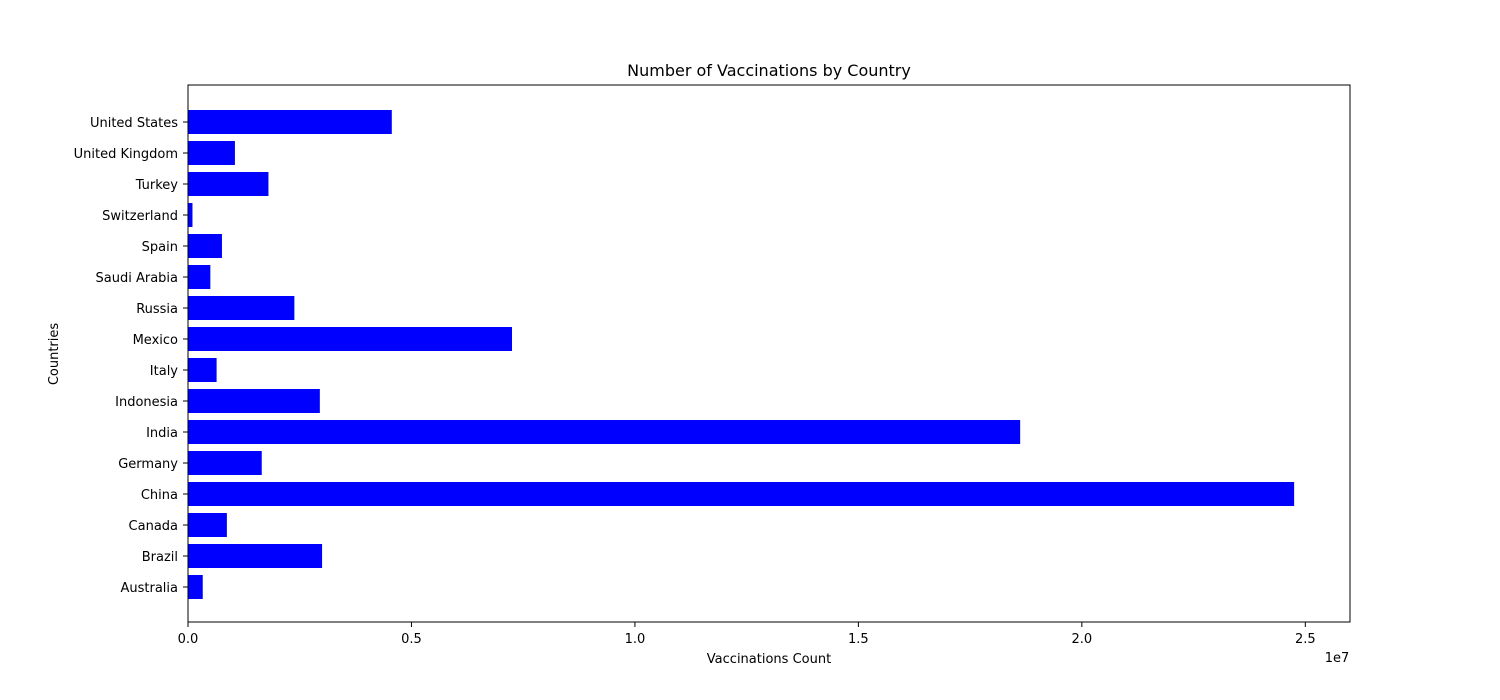 This screenshot has height=700, width=1500. Describe the element at coordinates (1305, 639) in the screenshot. I see `x-tick-label-5: 2.5` at that location.